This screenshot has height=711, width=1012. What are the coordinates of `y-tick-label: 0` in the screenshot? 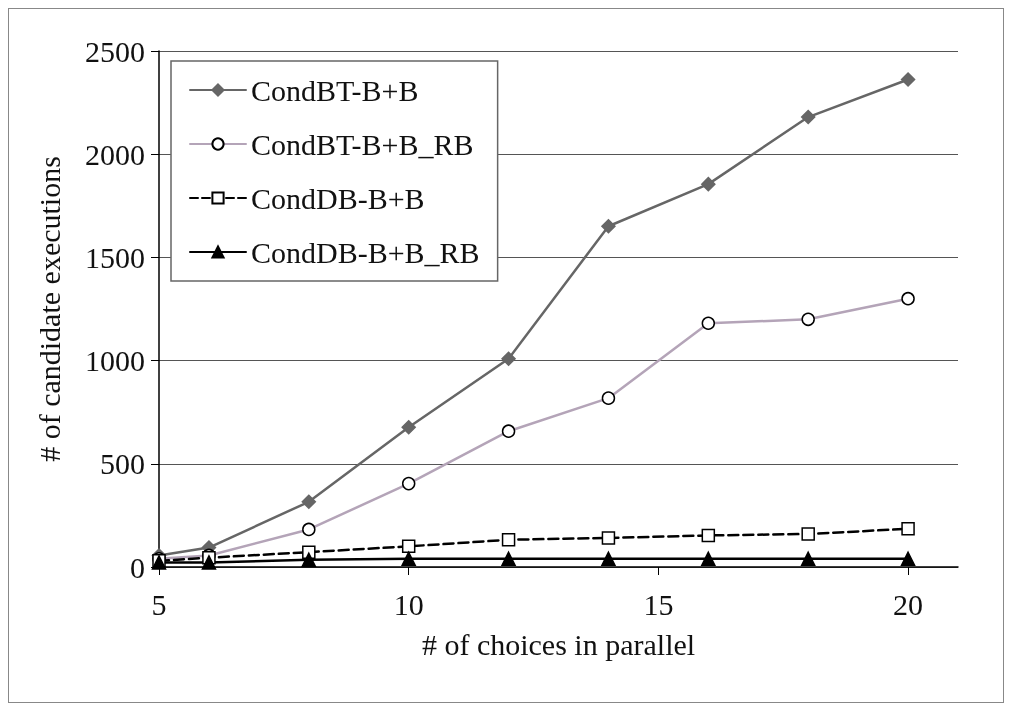 It's located at (137, 567).